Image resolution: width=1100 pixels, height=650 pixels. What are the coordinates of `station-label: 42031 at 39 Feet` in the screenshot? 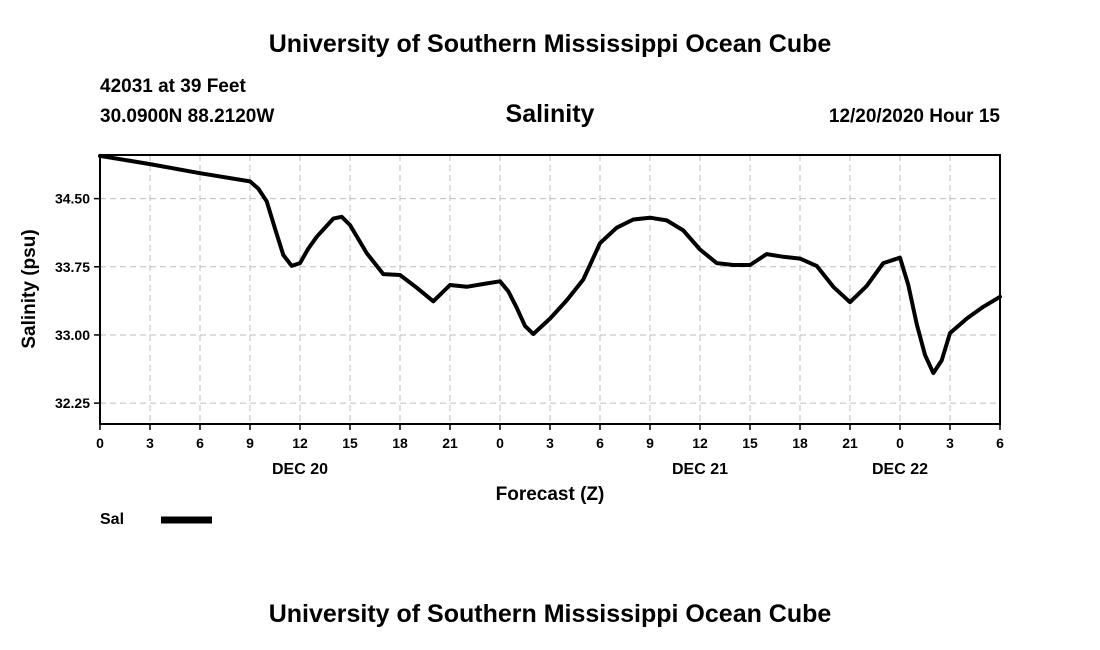 It's located at (173, 86).